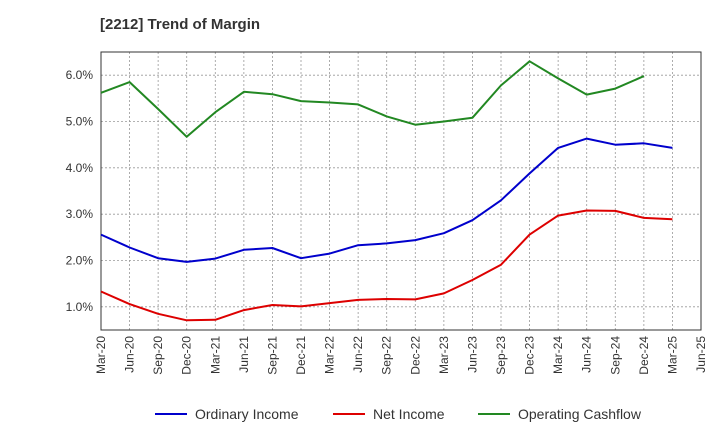 Image resolution: width=720 pixels, height=440 pixels. I want to click on x-tick-label: Mar-24, so click(558, 355).